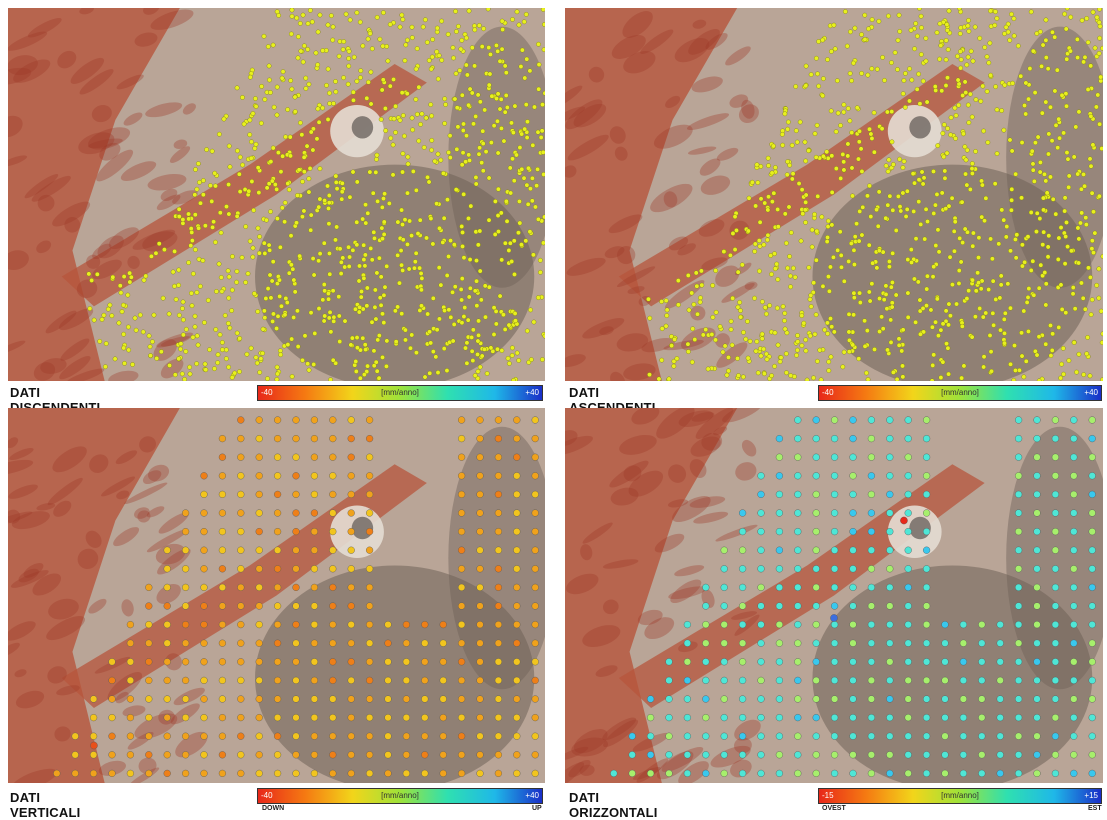 This screenshot has width=1107, height=820. I want to click on red-ridge-area, so click(651, 194).